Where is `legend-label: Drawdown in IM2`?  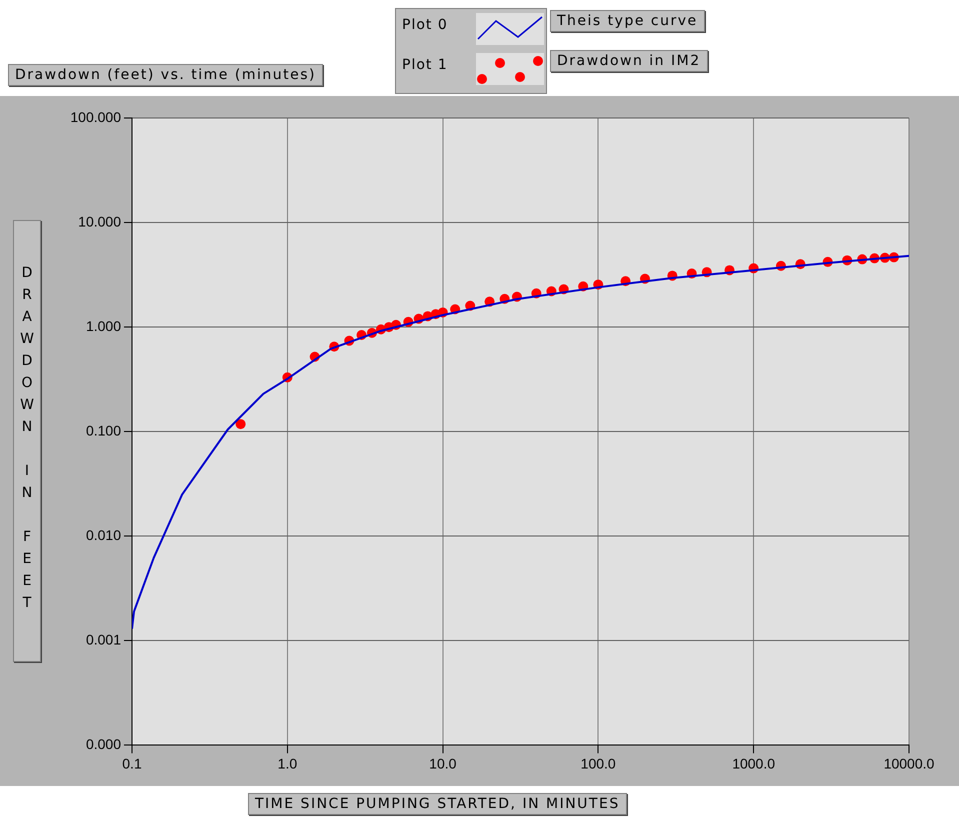 legend-label: Drawdown in IM2 is located at coordinates (629, 61).